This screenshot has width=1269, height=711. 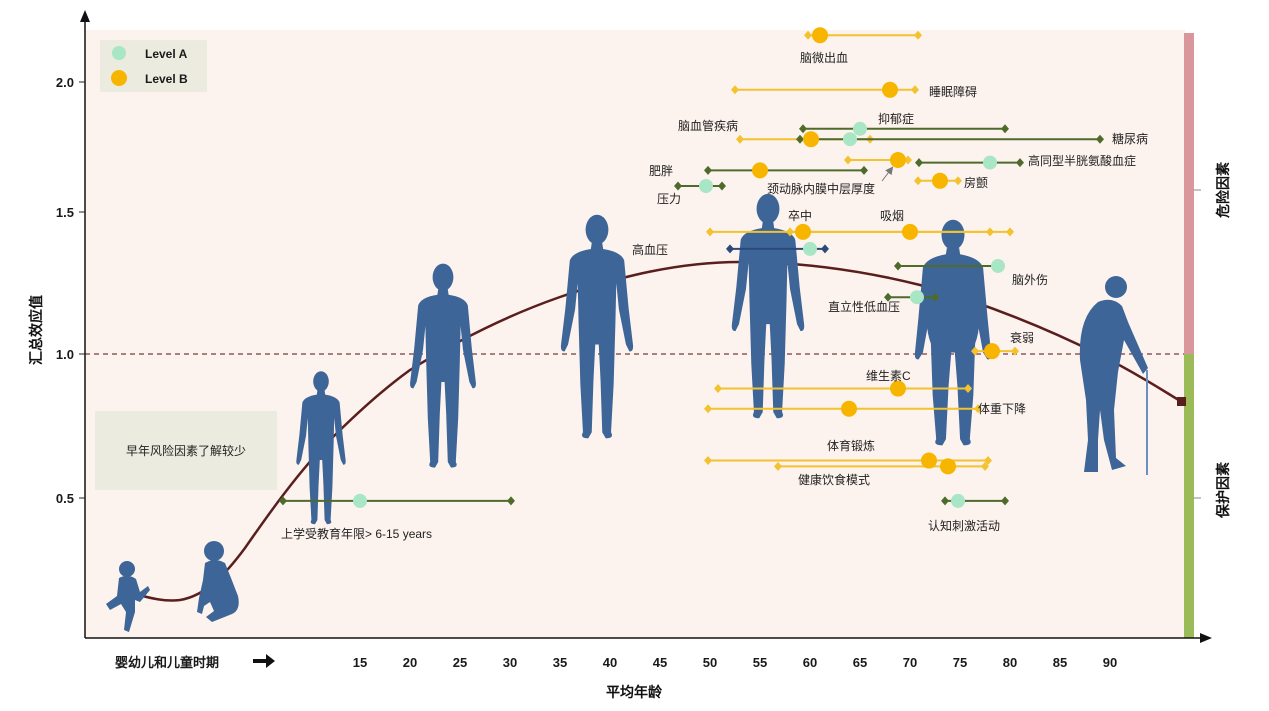 What do you see at coordinates (710, 662) in the screenshot?
I see `x-tick-label: 50` at bounding box center [710, 662].